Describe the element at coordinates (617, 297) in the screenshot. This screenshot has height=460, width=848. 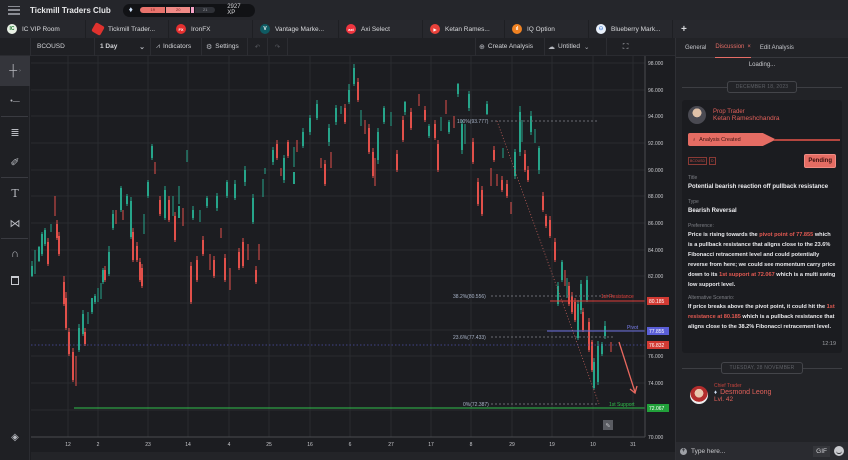
I see `resistance-label: 1st Resistance` at that location.